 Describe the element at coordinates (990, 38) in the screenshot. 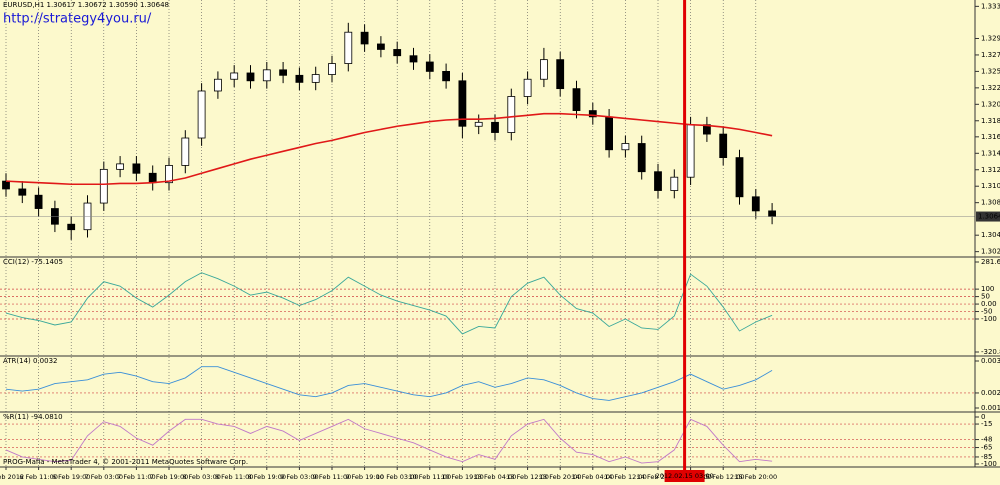

I see `y-tick-label: 1.32920` at that location.